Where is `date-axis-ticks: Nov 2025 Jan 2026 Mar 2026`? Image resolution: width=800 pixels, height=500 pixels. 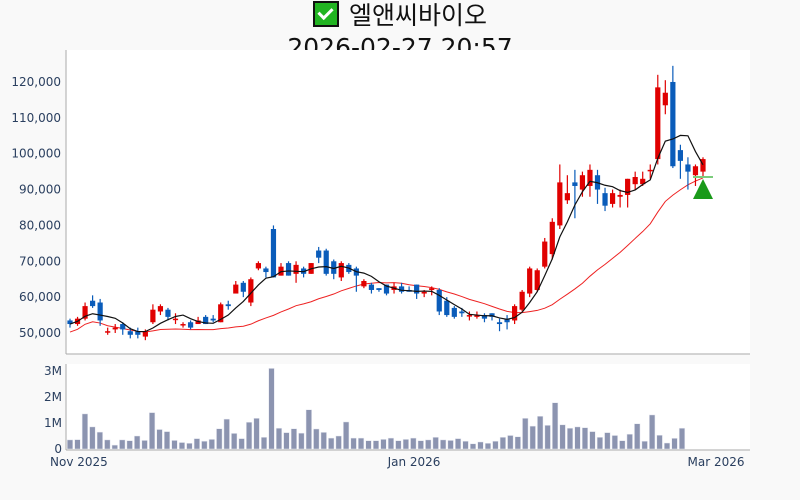
date-axis-ticks: Nov 2025 Jan 2026 Mar 2026 is located at coordinates (397, 462).